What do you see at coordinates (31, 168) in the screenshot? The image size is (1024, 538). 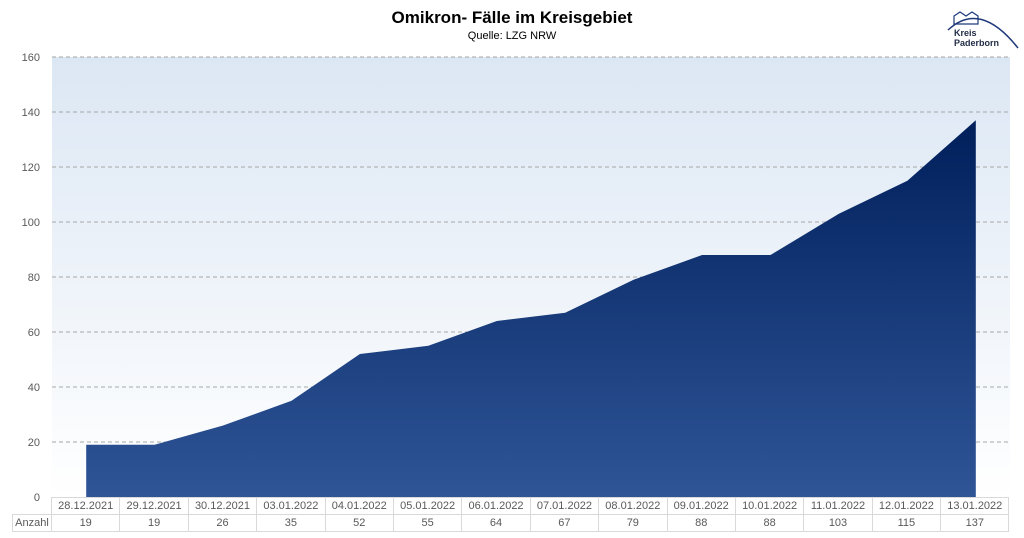 I see `y-tick-label: 120` at bounding box center [31, 168].